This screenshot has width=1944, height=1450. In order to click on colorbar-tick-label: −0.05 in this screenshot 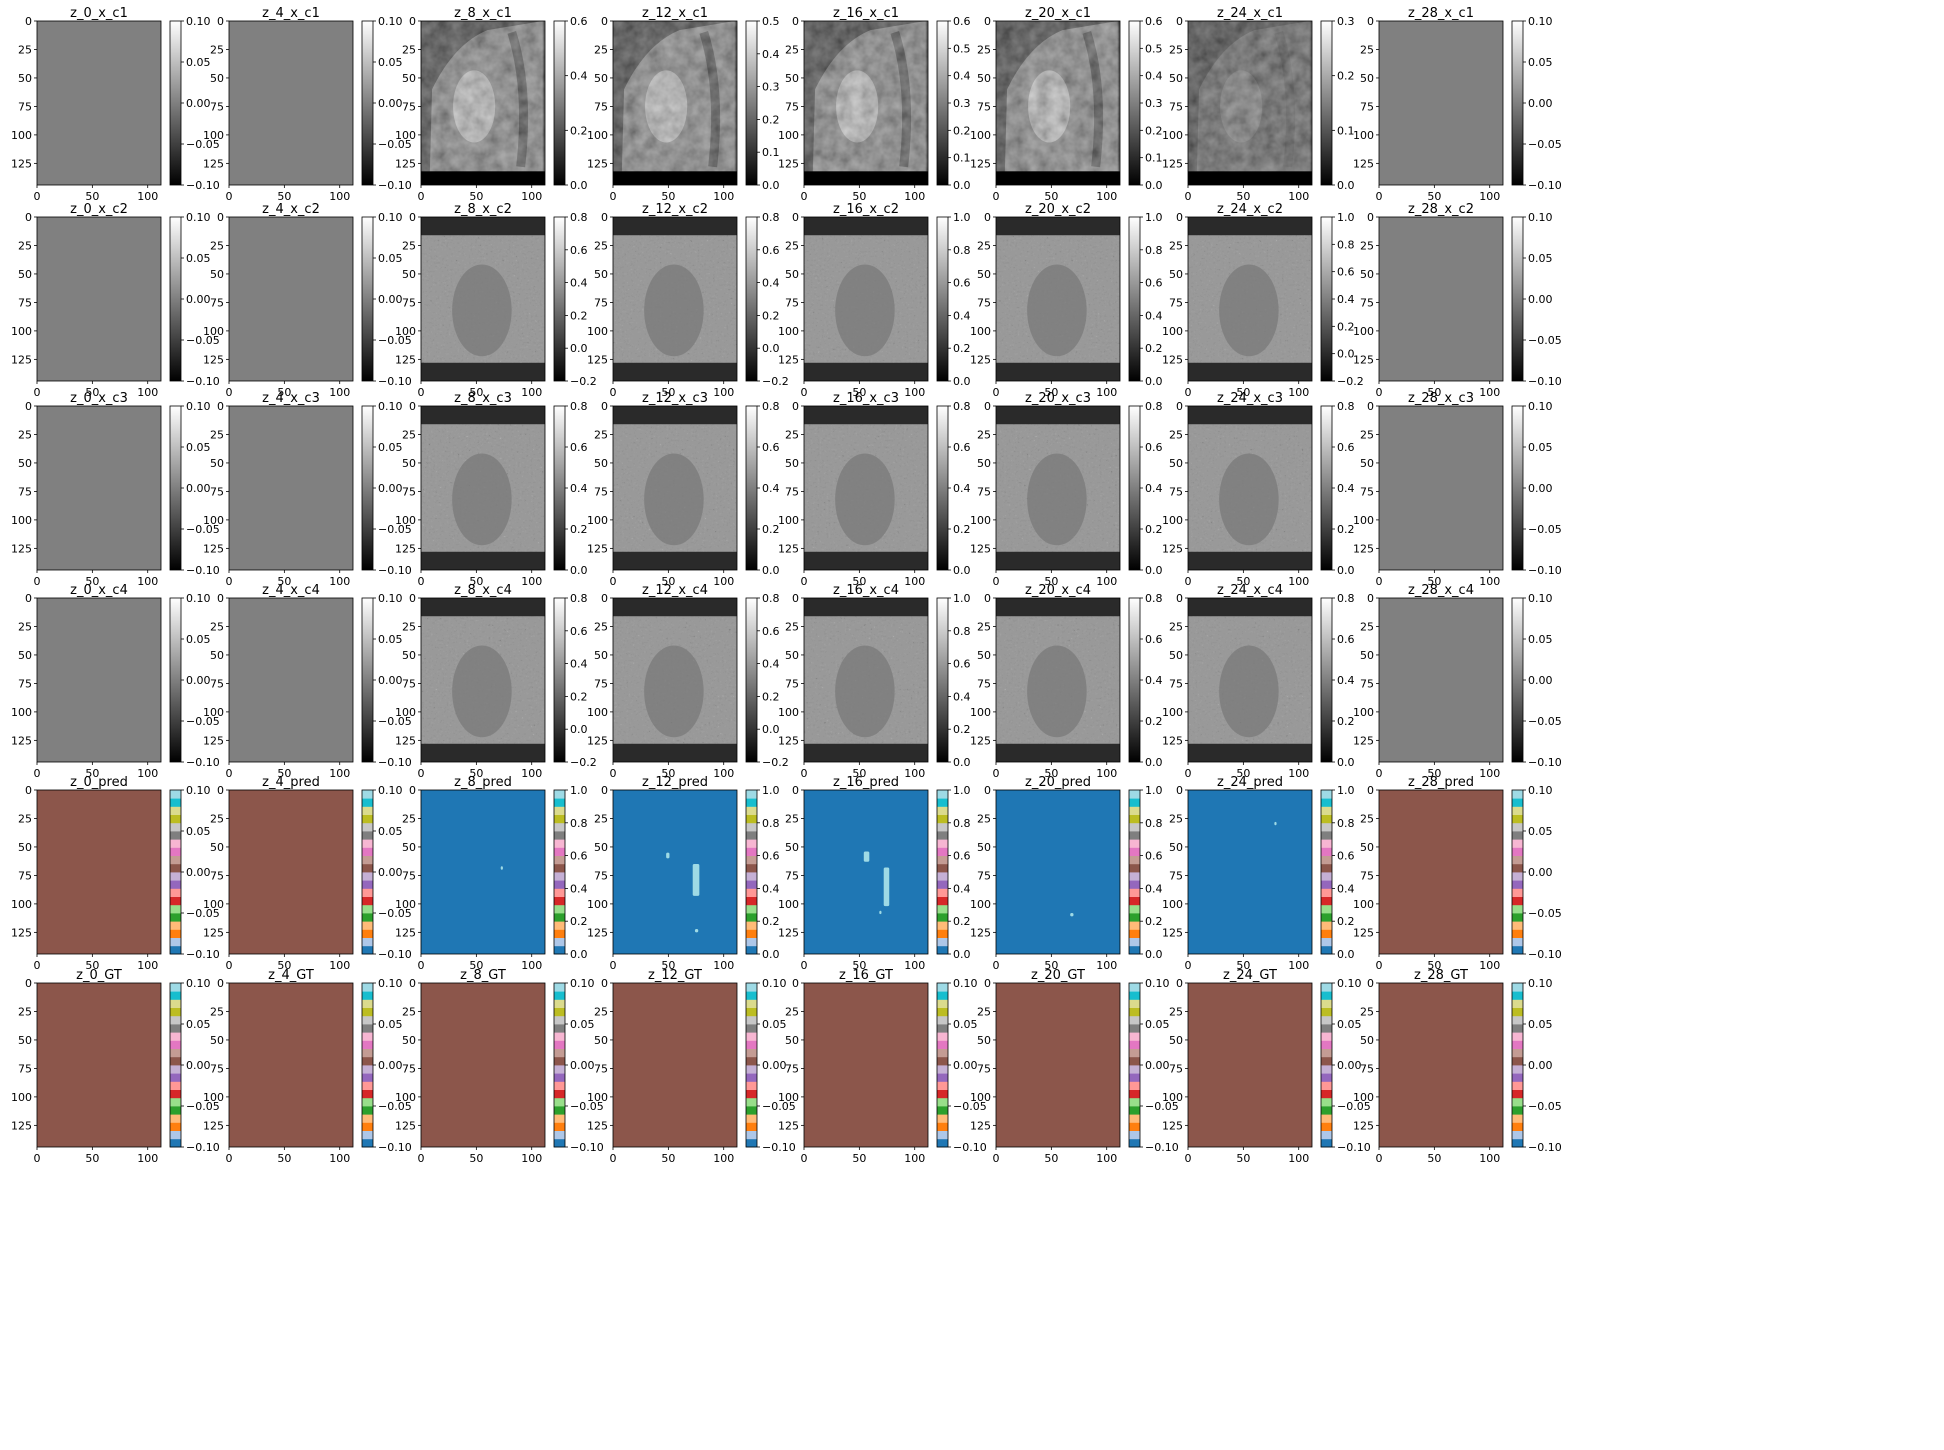, I will do `click(1545, 721)`.